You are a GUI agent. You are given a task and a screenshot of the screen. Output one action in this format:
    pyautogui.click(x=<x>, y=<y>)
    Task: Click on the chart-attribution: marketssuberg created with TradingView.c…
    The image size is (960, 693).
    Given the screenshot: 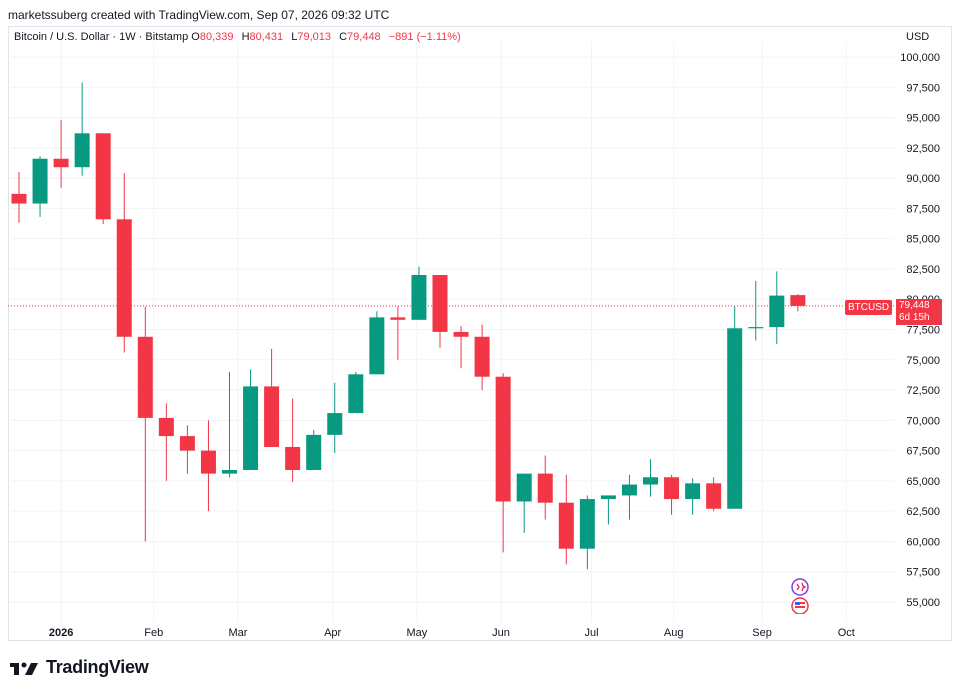 What is the action you would take?
    pyautogui.click(x=199, y=15)
    